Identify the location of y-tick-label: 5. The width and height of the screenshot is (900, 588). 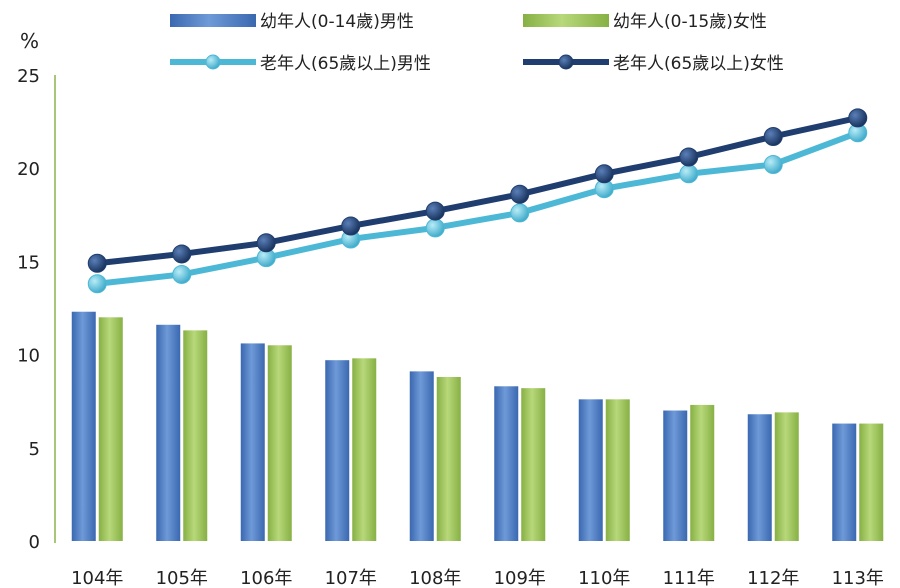
(34, 449).